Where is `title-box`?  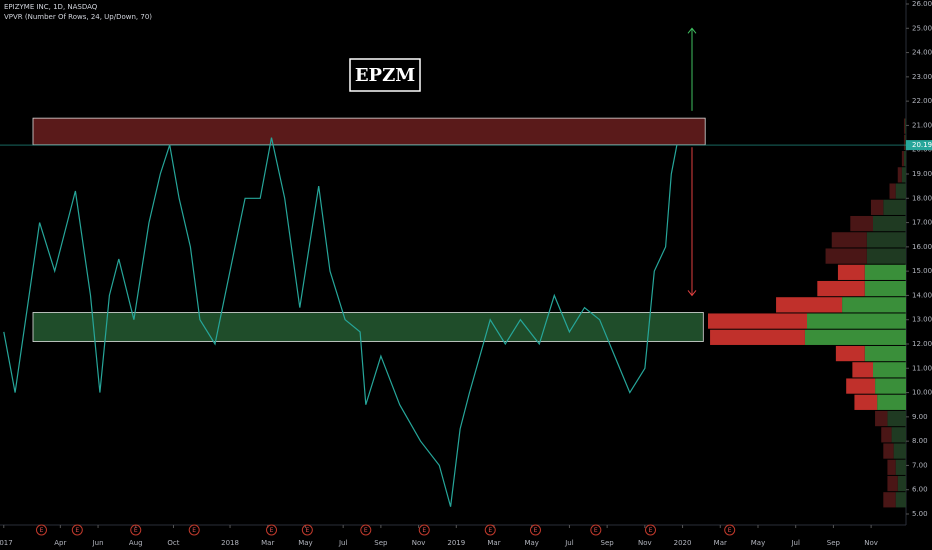
title-box is located at coordinates (385, 75).